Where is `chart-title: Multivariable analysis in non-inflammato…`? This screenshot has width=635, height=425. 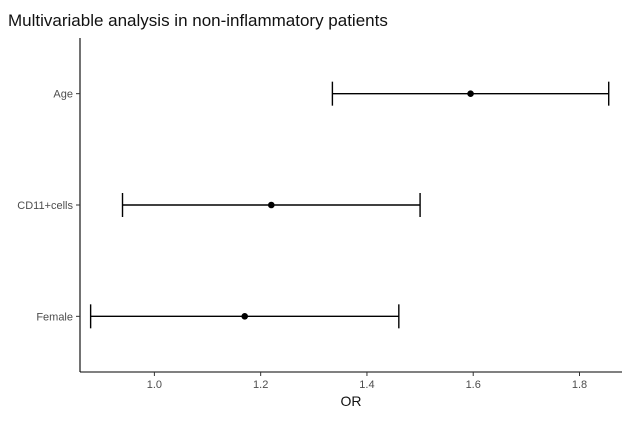
chart-title: Multivariable analysis in non-inflammato… is located at coordinates (198, 20).